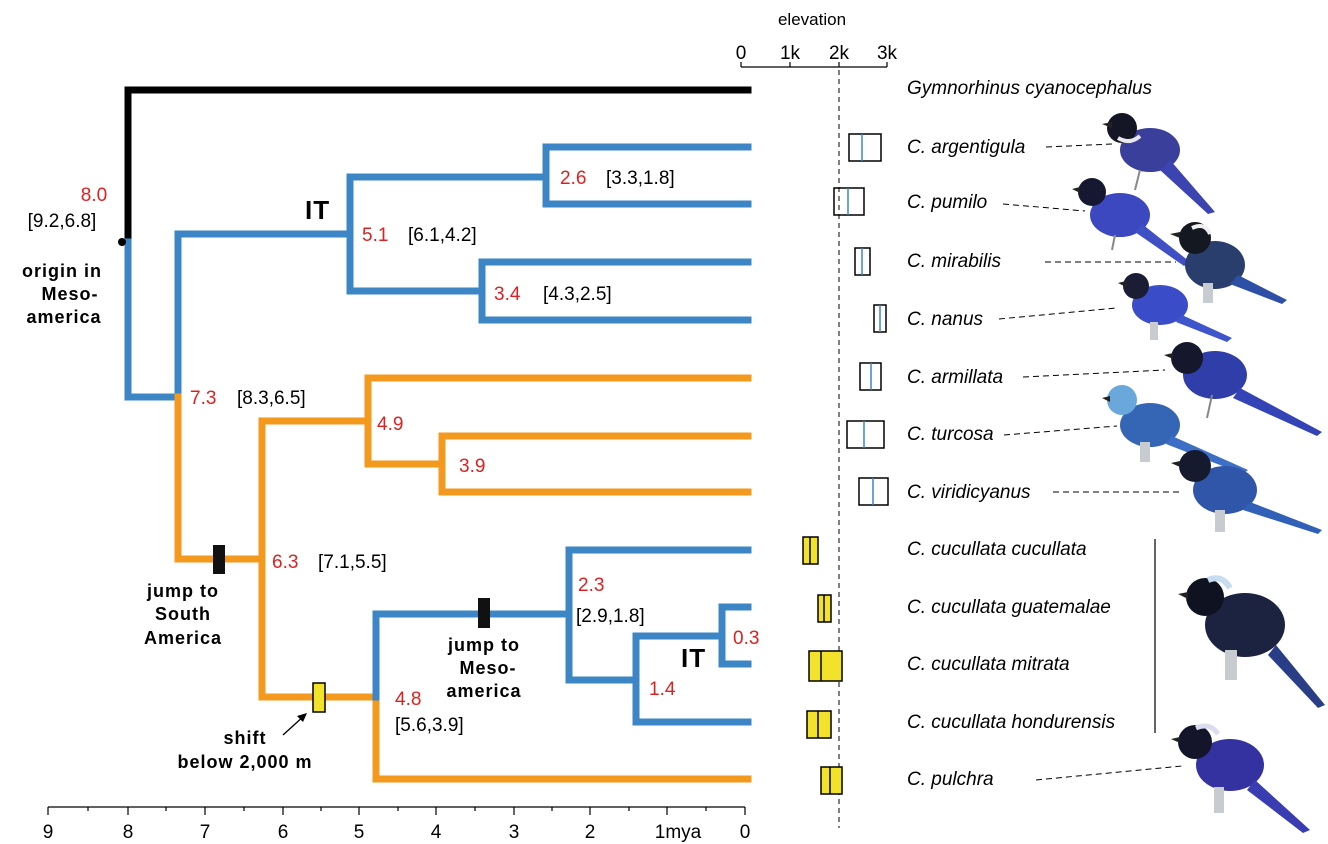  What do you see at coordinates (507, 294) in the screenshot?
I see `node-age-3.4: 3.4` at bounding box center [507, 294].